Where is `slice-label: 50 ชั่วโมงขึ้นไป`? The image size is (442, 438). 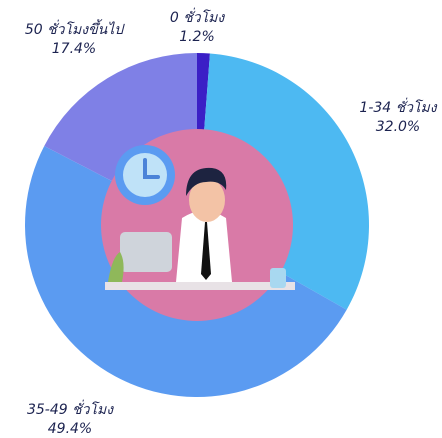
slice-label: 50 ชั่วโมงขึ้นไป is located at coordinates (75, 28).